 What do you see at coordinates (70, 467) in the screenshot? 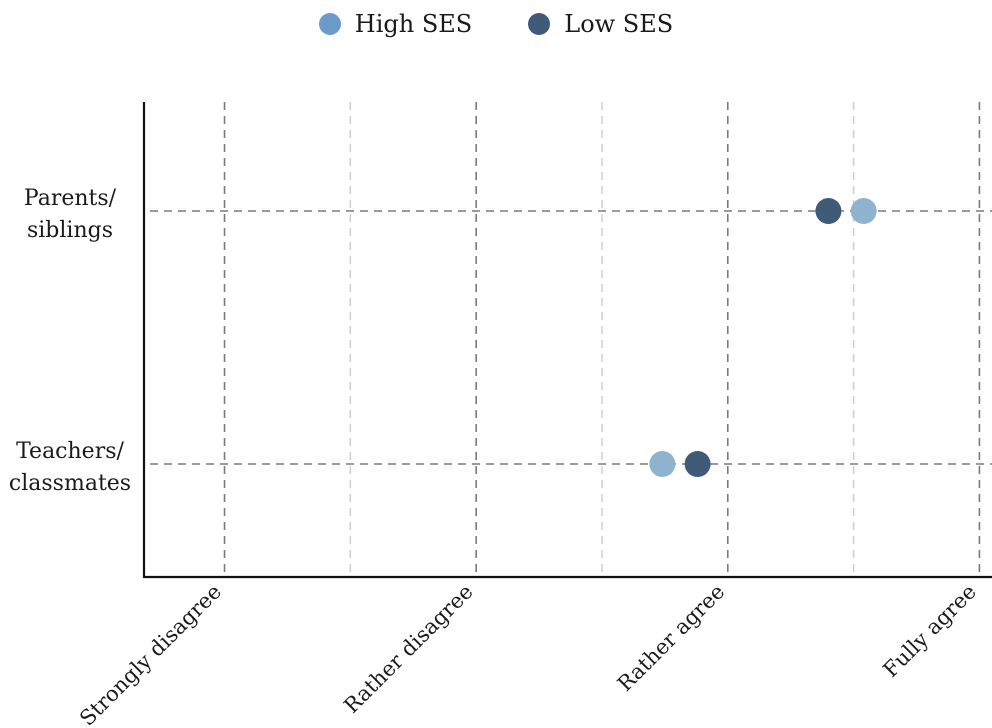
I see `y-category-label: Teachers/classmates` at bounding box center [70, 467].